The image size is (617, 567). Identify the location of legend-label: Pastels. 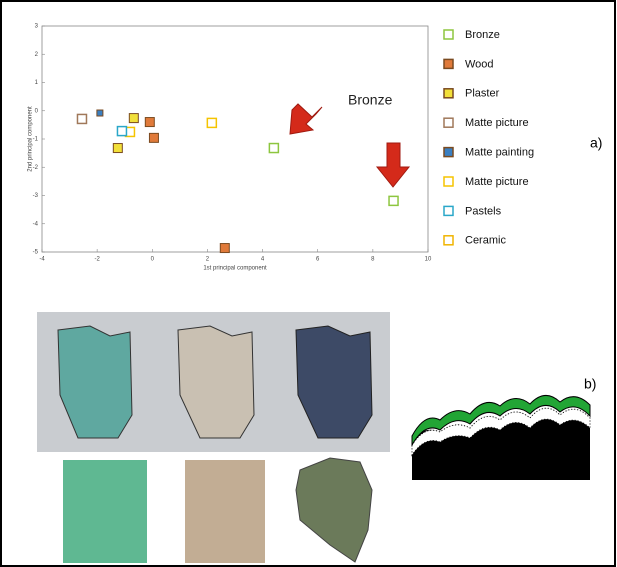
(483, 211).